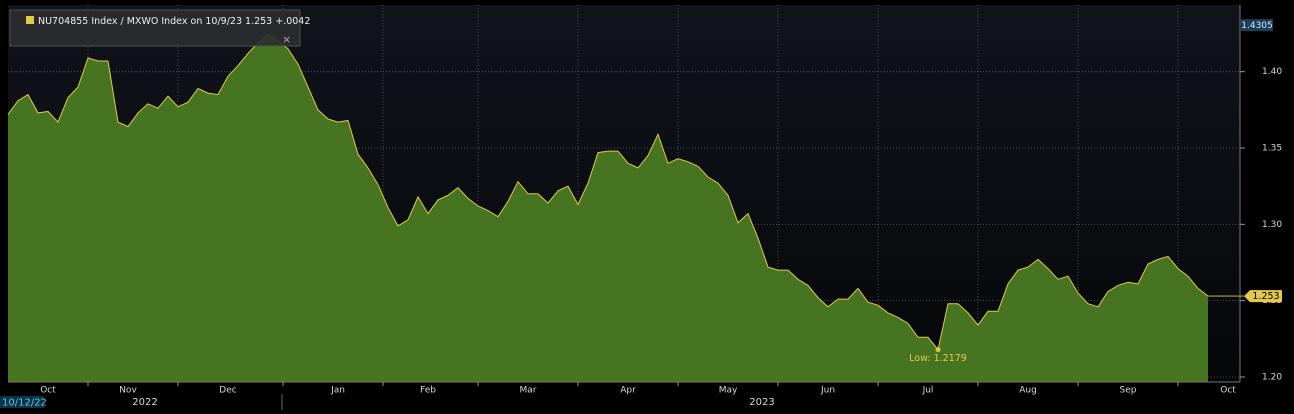 This screenshot has width=1294, height=414. I want to click on x-tick-label: Jan, so click(337, 391).